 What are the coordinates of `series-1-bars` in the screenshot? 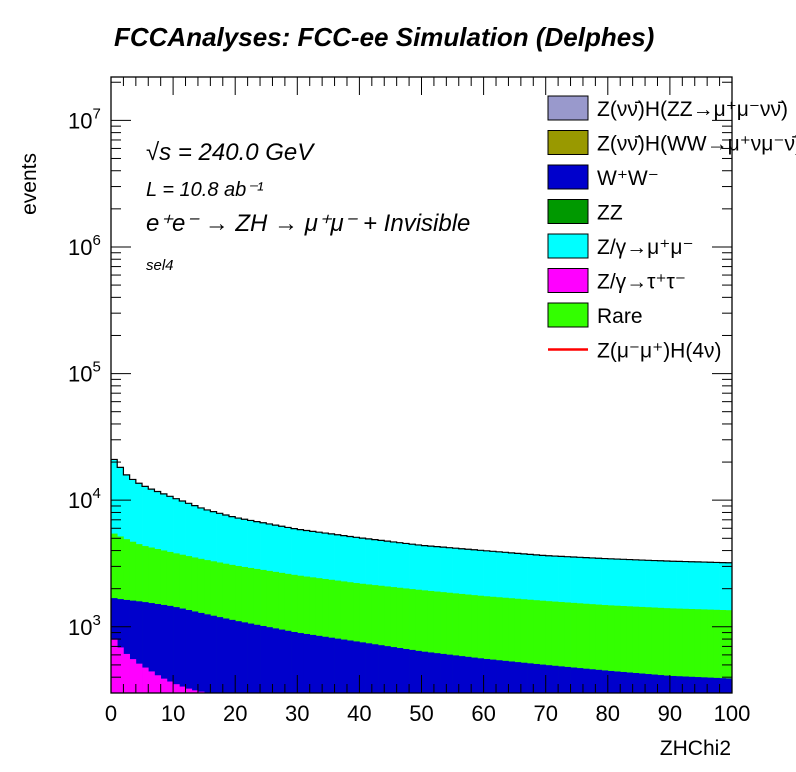 It's located at (421, 645).